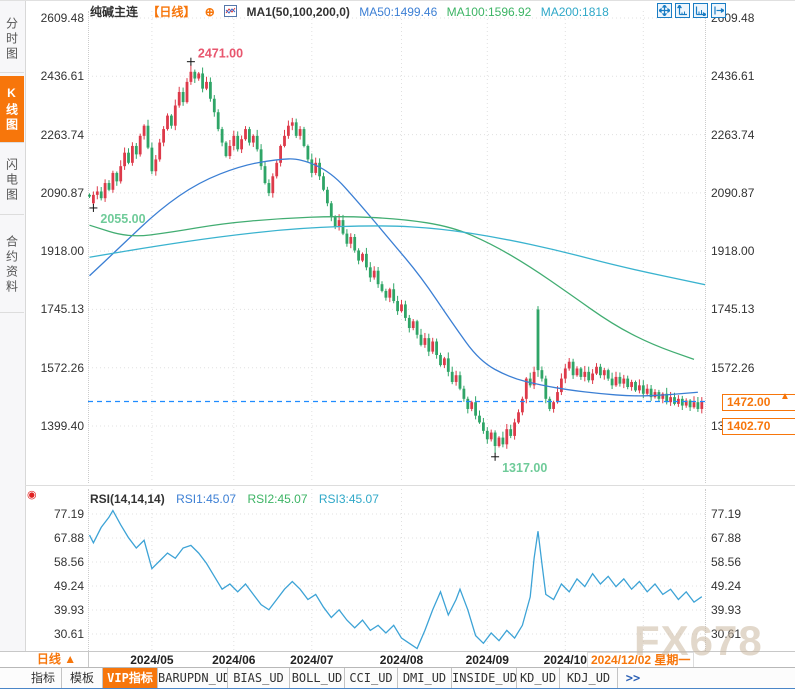 This screenshot has height=689, width=795. What do you see at coordinates (32, 495) in the screenshot?
I see `rsi-settings-icon: ◉` at bounding box center [32, 495].